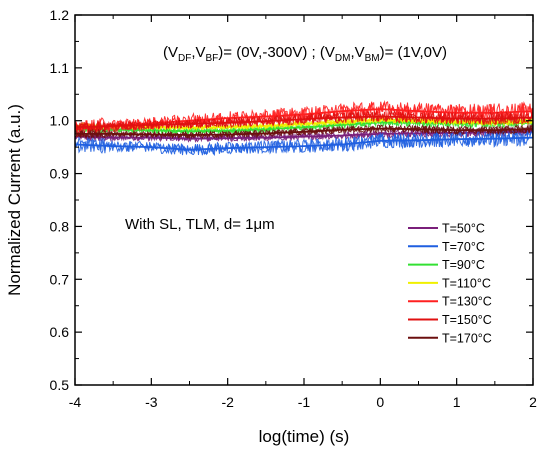 The width and height of the screenshot is (550, 452). What do you see at coordinates (463, 265) in the screenshot?
I see `legend-label: T=90°C` at bounding box center [463, 265].